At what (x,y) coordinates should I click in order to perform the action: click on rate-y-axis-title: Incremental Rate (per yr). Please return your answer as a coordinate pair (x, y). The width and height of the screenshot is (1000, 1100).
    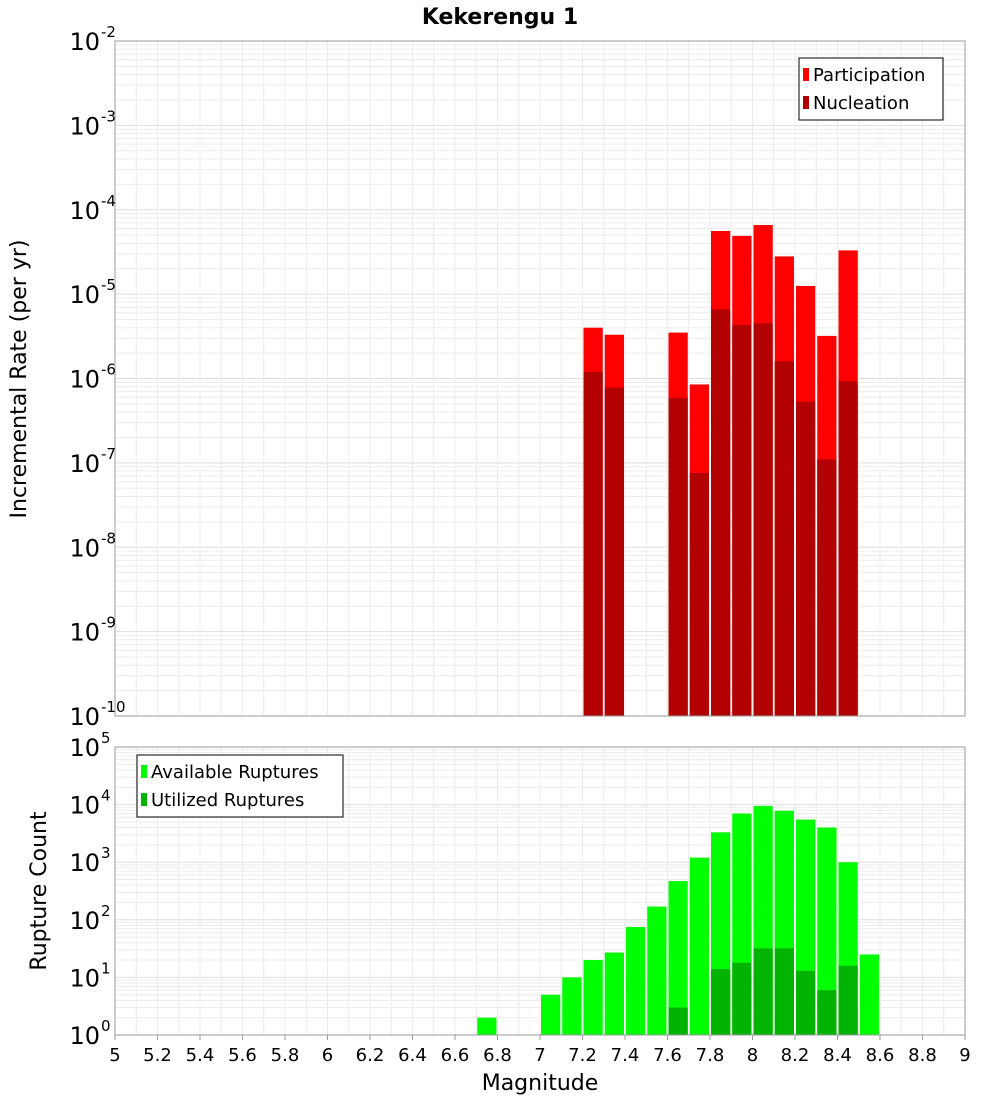
    Looking at the image, I should click on (19, 379).